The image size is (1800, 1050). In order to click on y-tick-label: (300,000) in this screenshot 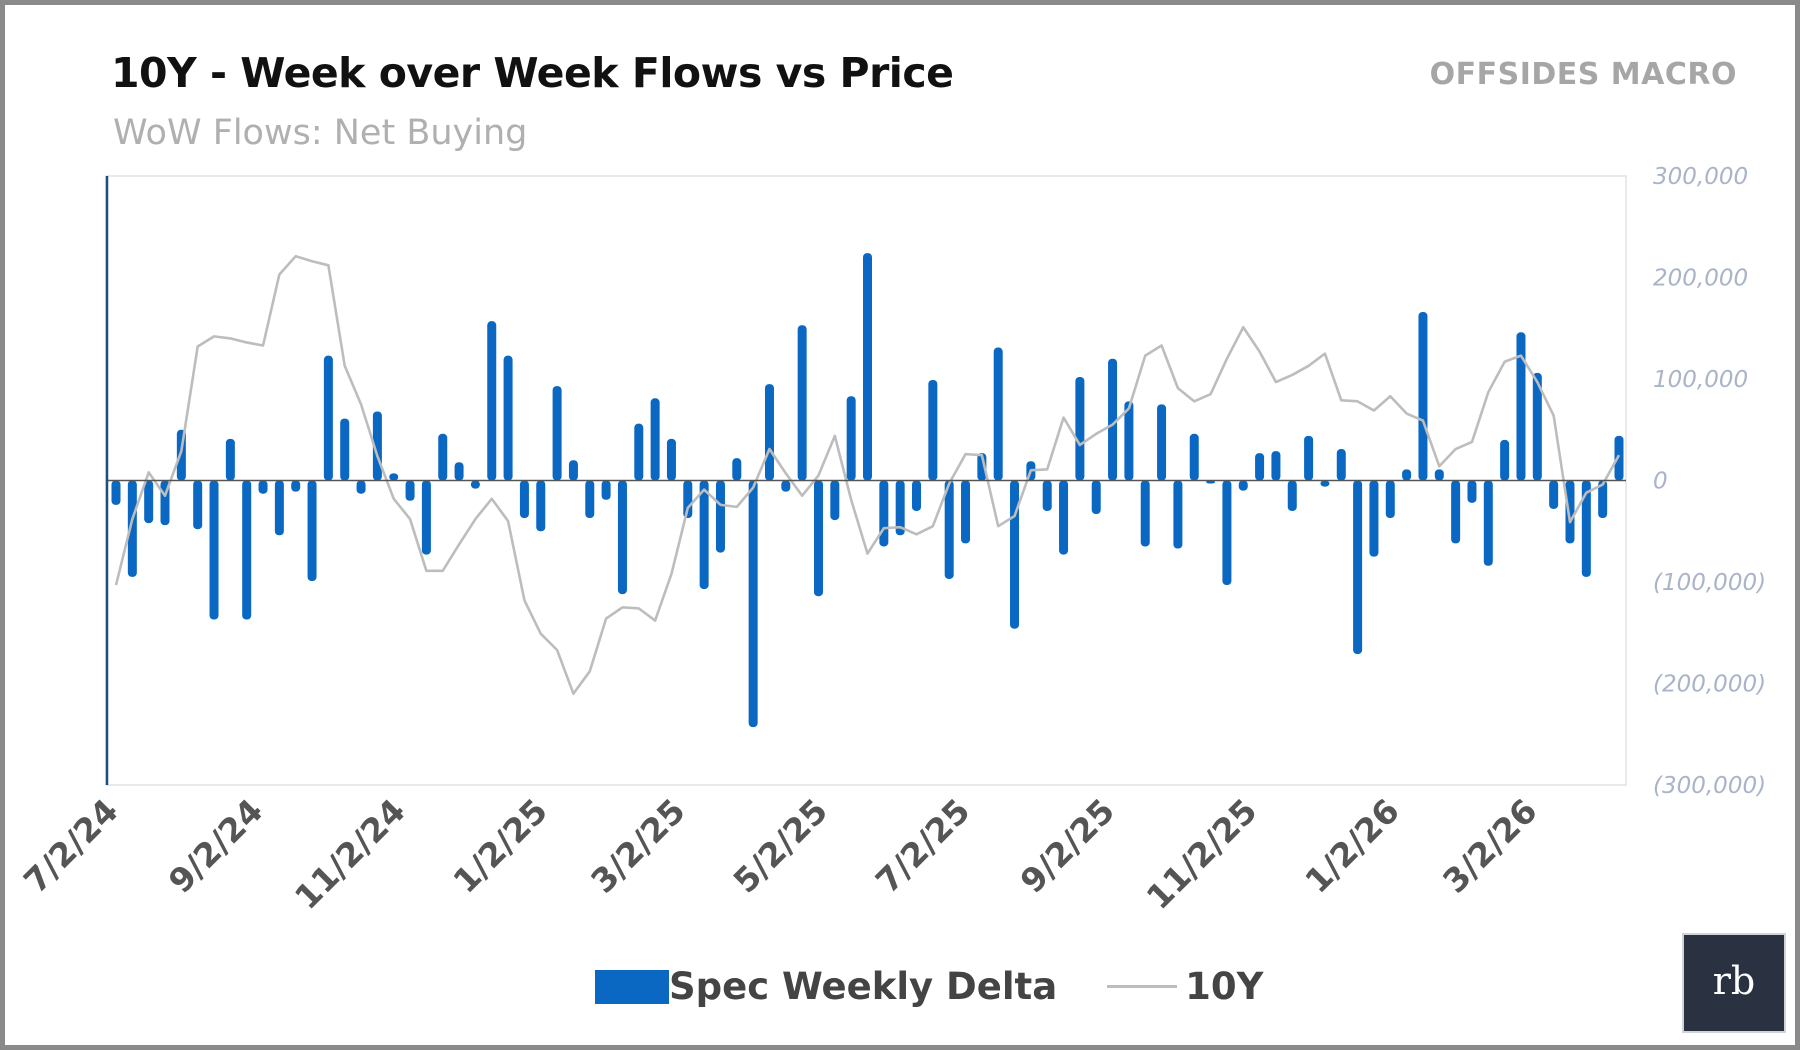, I will do `click(1709, 786)`.